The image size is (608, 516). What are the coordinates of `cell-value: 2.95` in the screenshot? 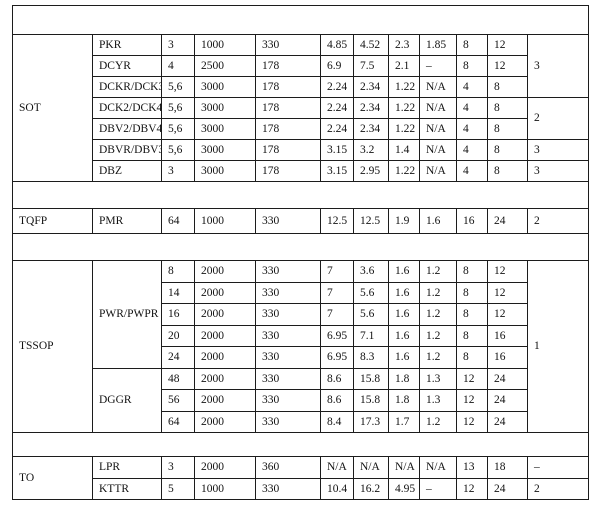 It's located at (371, 171).